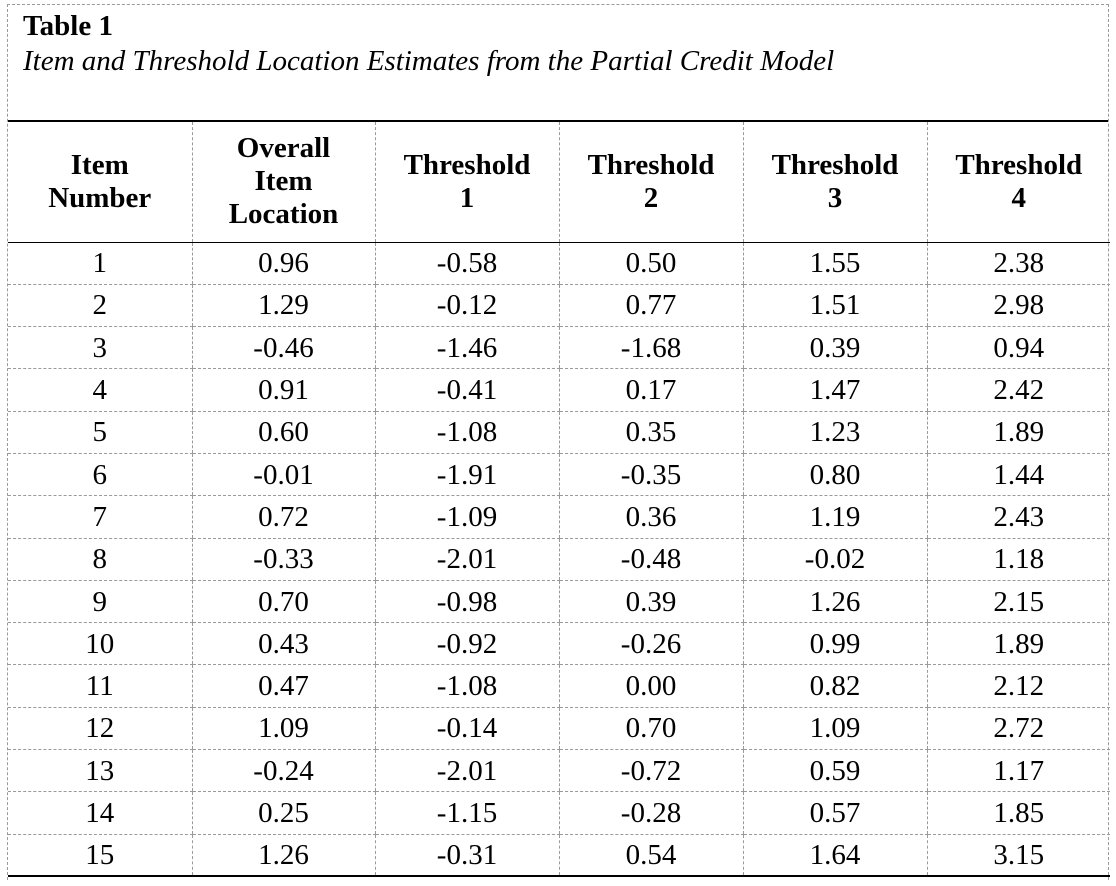  What do you see at coordinates (100, 813) in the screenshot?
I see `table-cell-item-number: 14` at bounding box center [100, 813].